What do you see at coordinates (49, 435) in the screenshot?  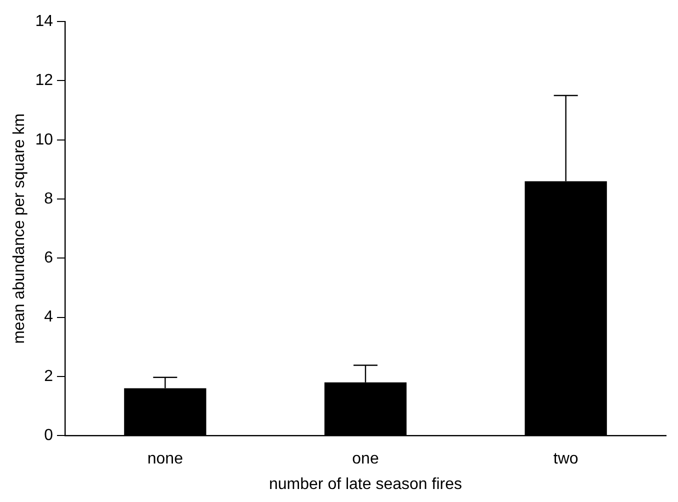 I see `y-tick-label: 0` at bounding box center [49, 435].